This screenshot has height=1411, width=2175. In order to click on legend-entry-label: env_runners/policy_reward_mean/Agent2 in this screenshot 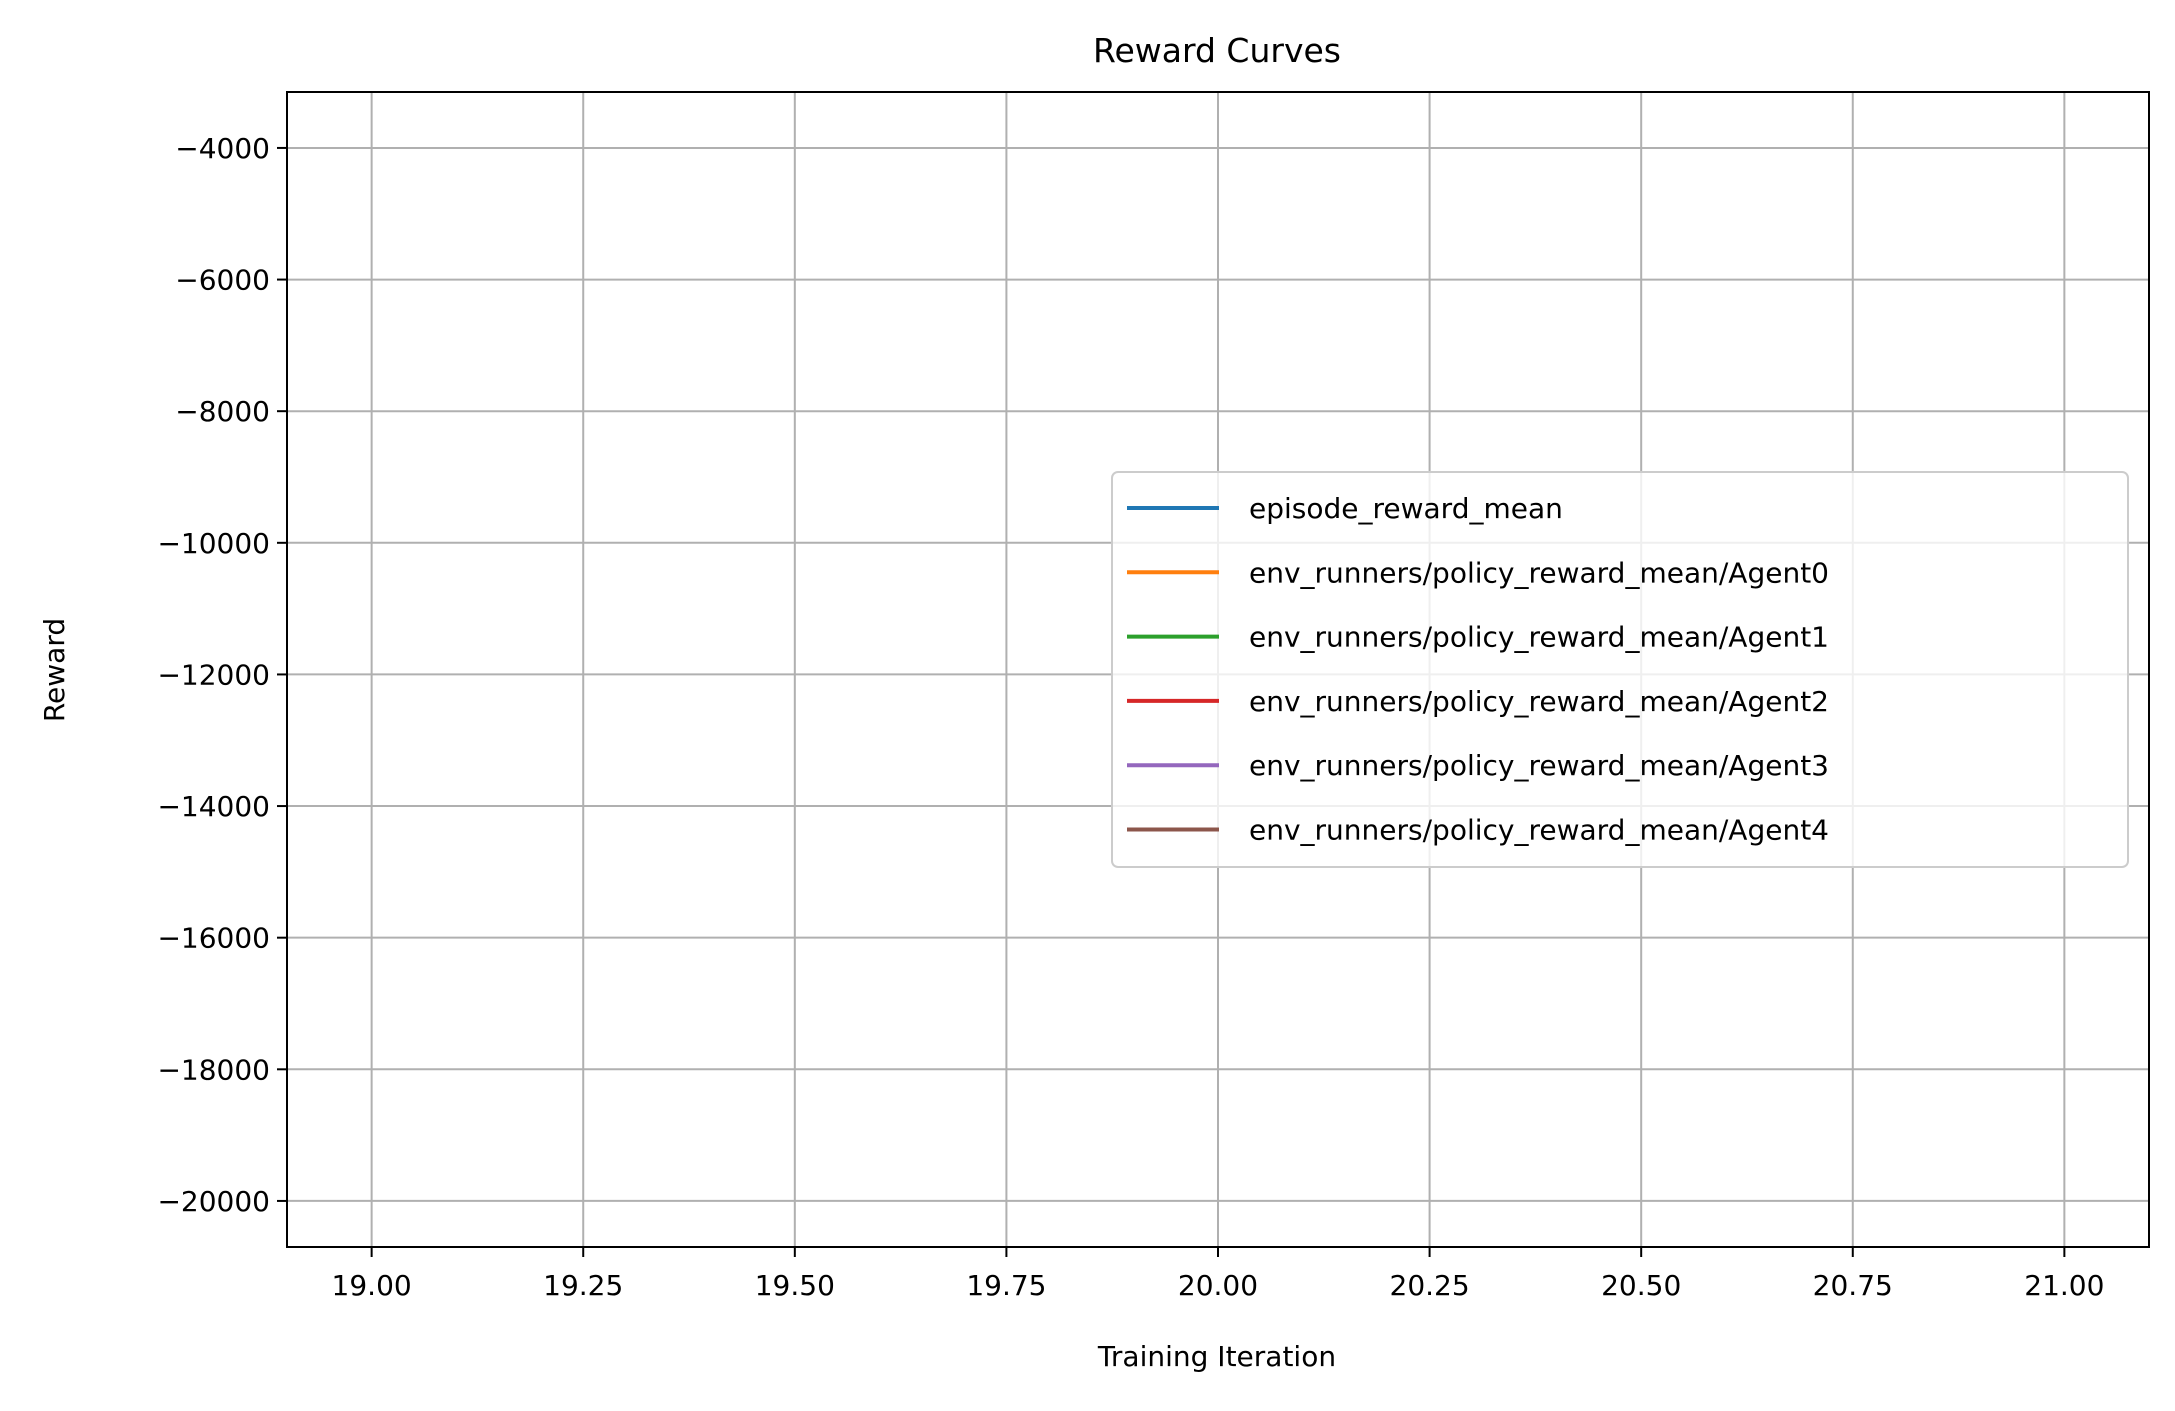, I will do `click(1539, 701)`.